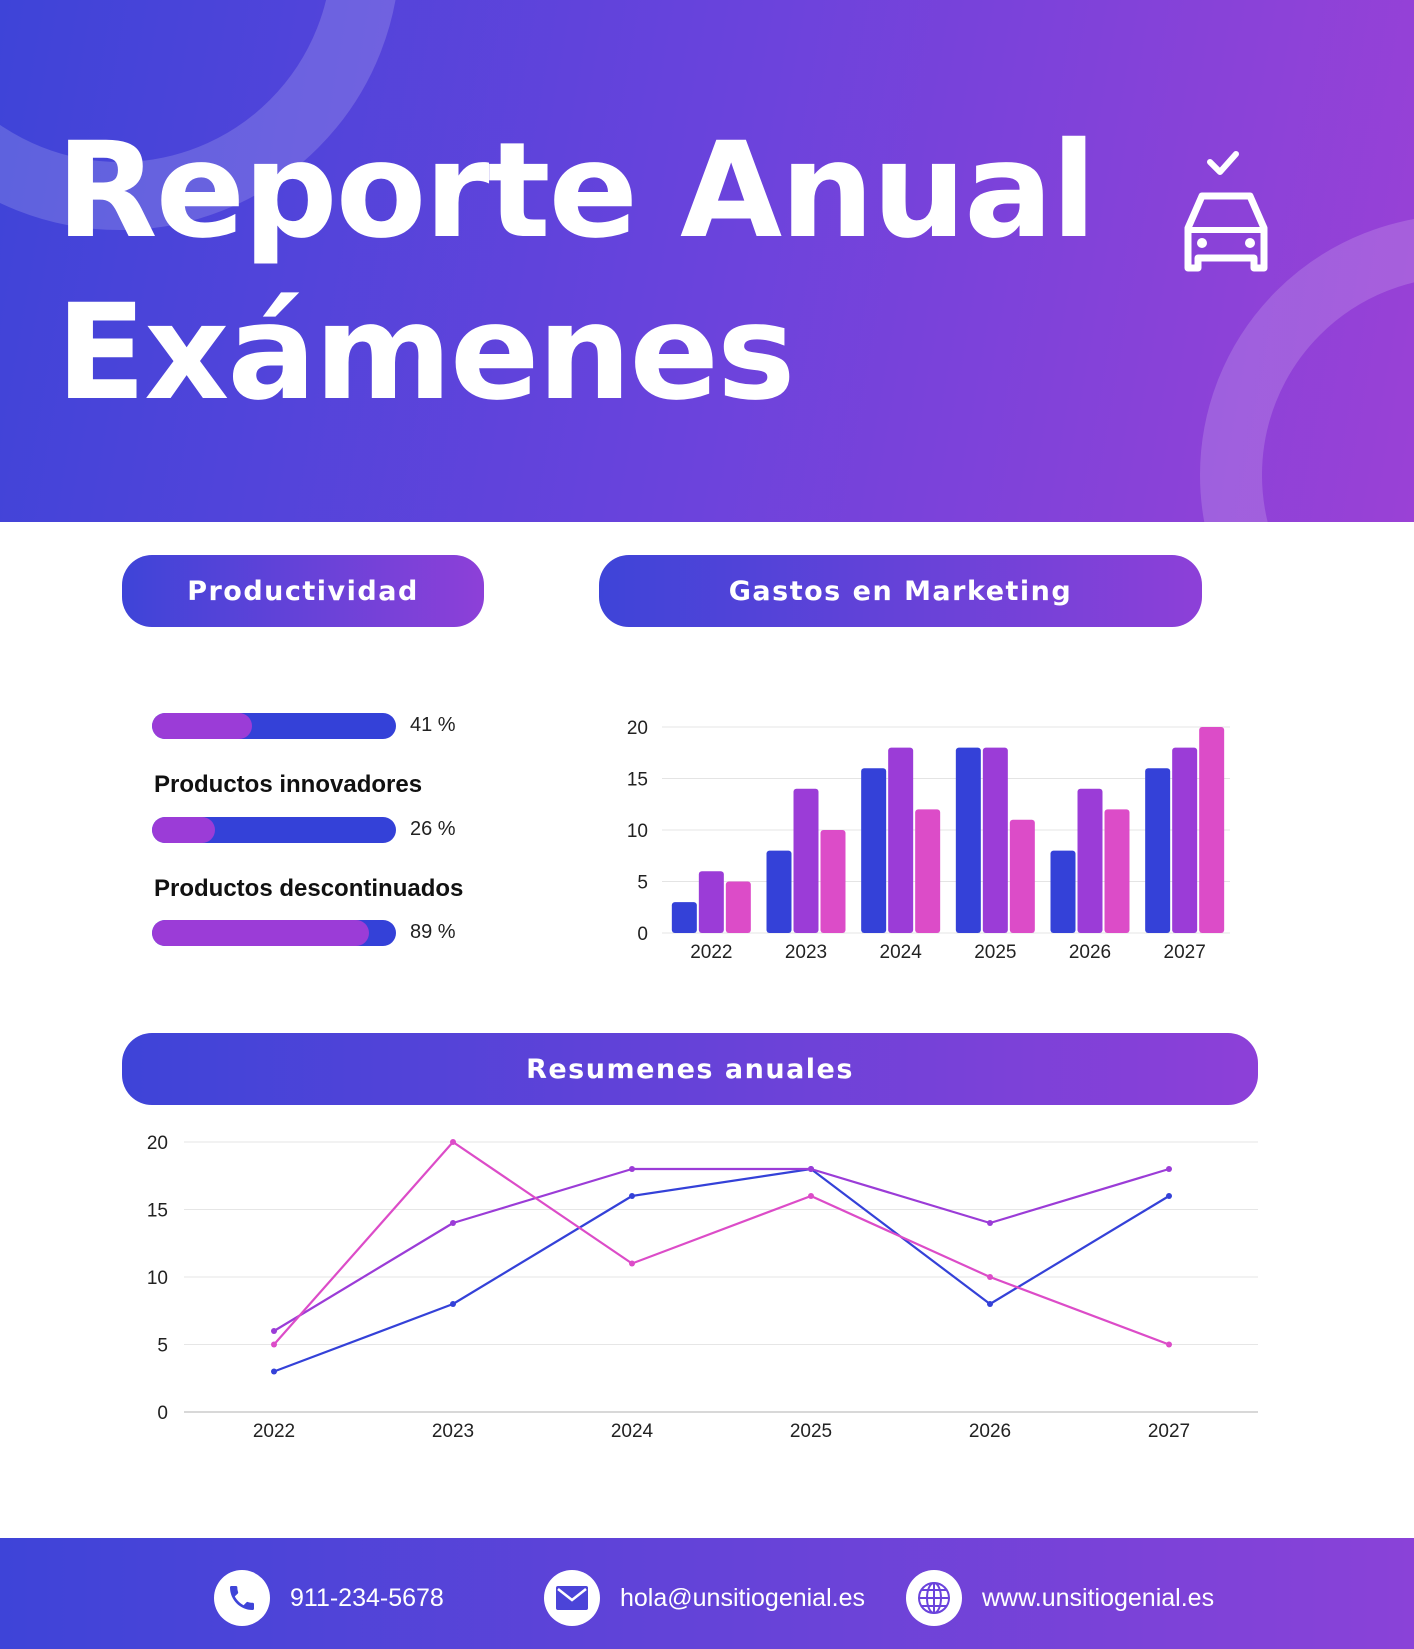 The height and width of the screenshot is (1649, 1414). Describe the element at coordinates (576, 191) in the screenshot. I see `title-line-1: Reporte Anual` at that location.